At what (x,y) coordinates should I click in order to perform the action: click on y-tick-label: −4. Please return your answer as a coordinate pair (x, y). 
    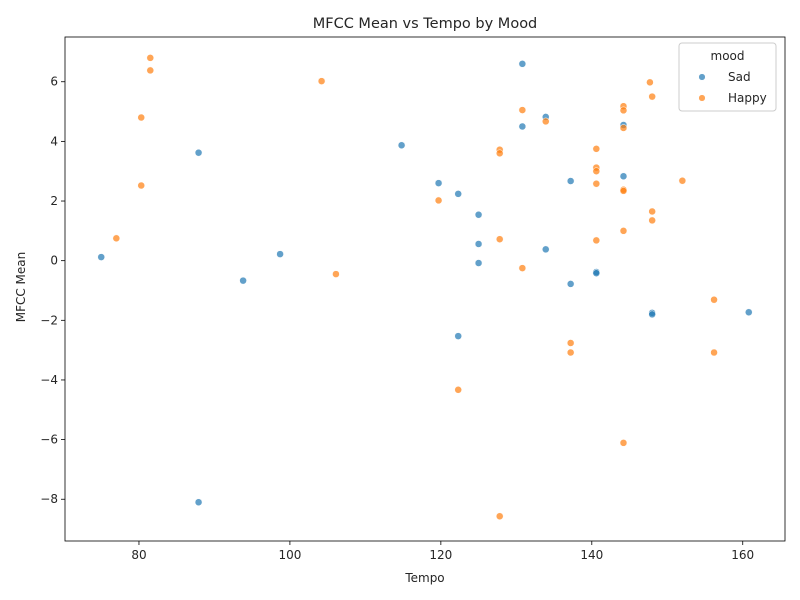
    Looking at the image, I should click on (49, 380).